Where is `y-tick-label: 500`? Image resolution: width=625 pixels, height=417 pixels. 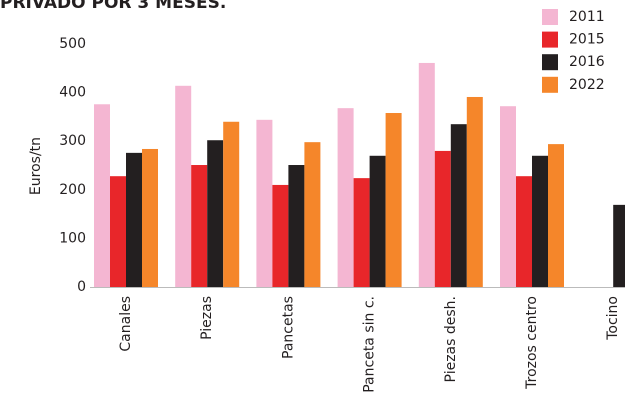
y-tick-label: 500 is located at coordinates (72, 44).